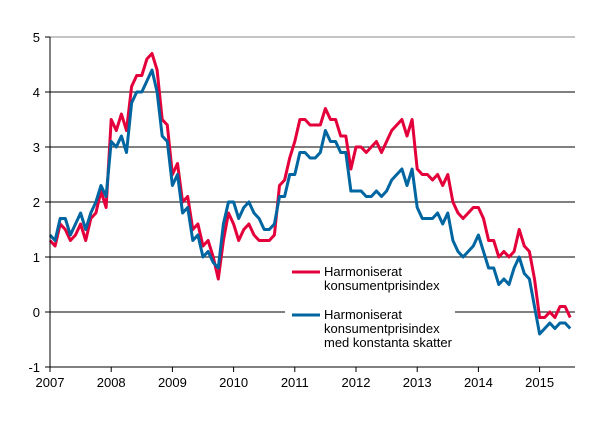  Describe the element at coordinates (295, 382) in the screenshot. I see `x-tick-label: 2011` at that location.